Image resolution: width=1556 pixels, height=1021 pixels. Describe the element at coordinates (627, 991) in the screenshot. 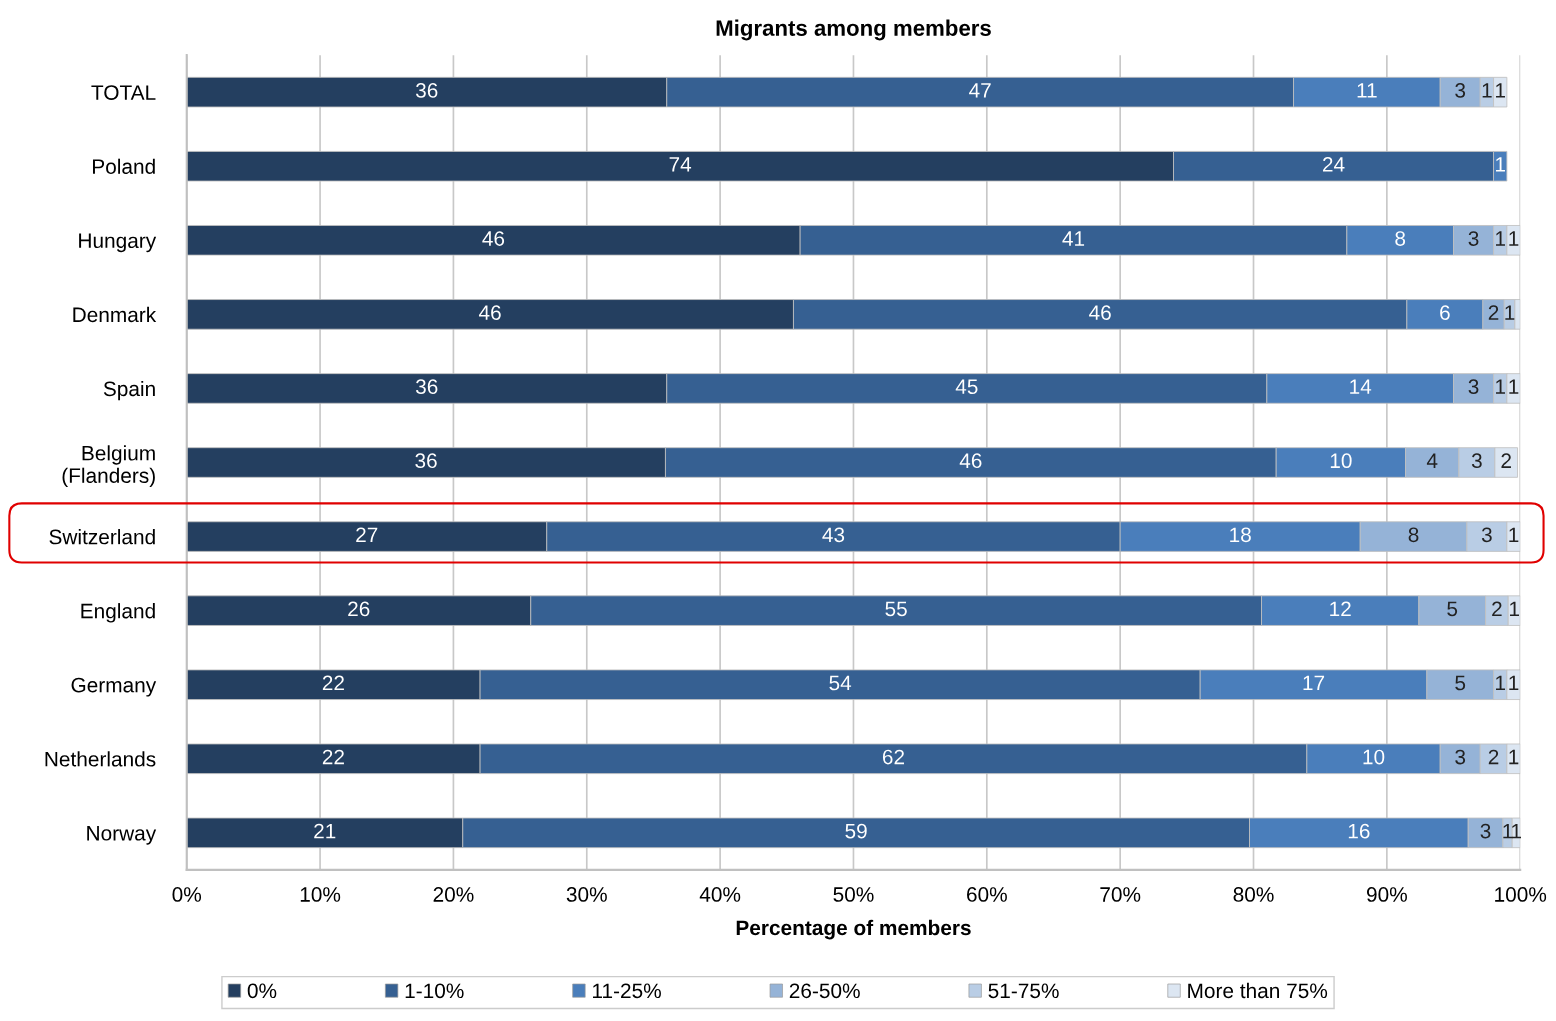

I see `legend-label: 11-25%` at that location.